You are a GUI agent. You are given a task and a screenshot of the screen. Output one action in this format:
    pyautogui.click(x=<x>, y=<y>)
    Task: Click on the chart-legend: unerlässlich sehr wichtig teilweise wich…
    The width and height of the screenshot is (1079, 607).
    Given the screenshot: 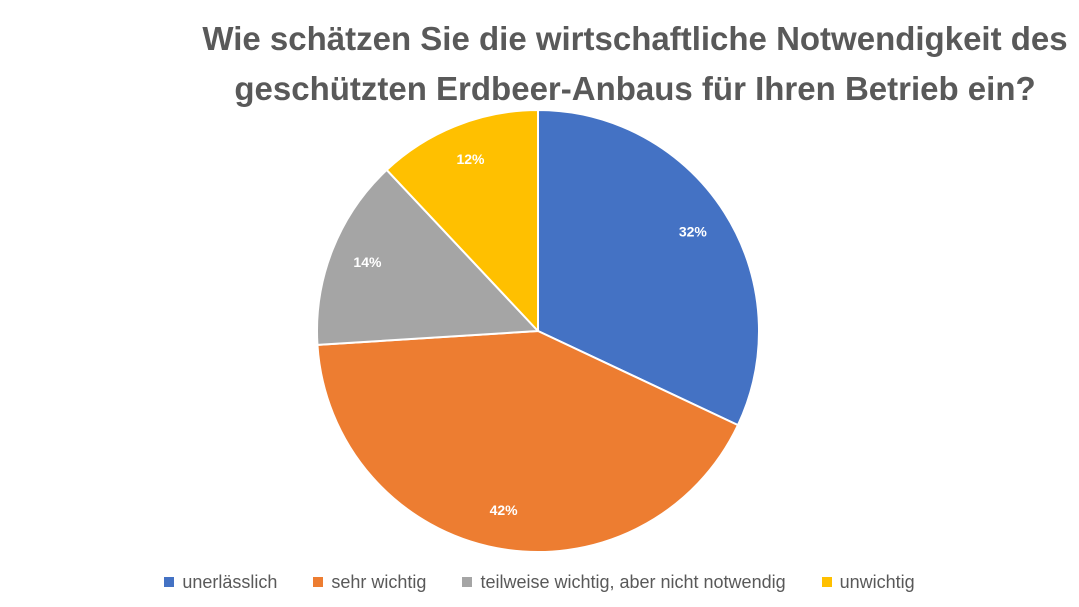 What is the action you would take?
    pyautogui.click(x=539, y=582)
    